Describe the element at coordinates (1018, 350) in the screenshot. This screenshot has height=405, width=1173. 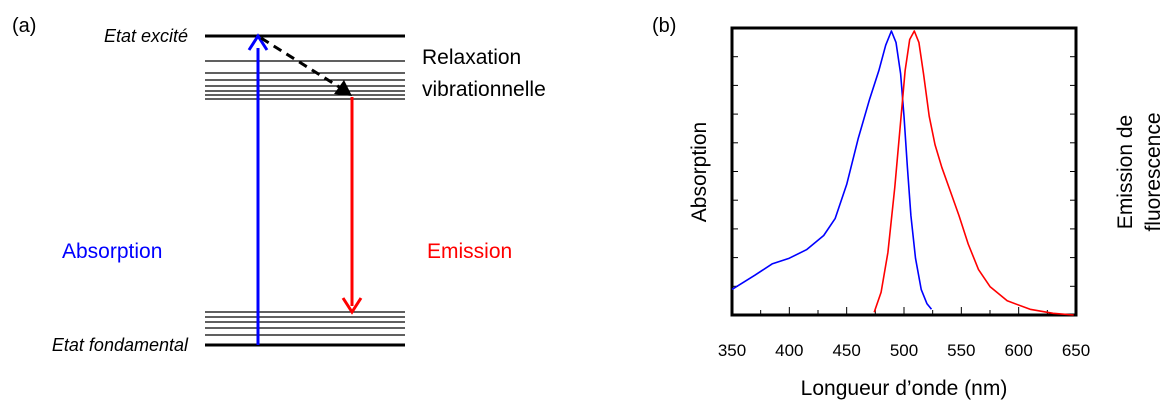
I see `x-tick-label: 600` at that location.